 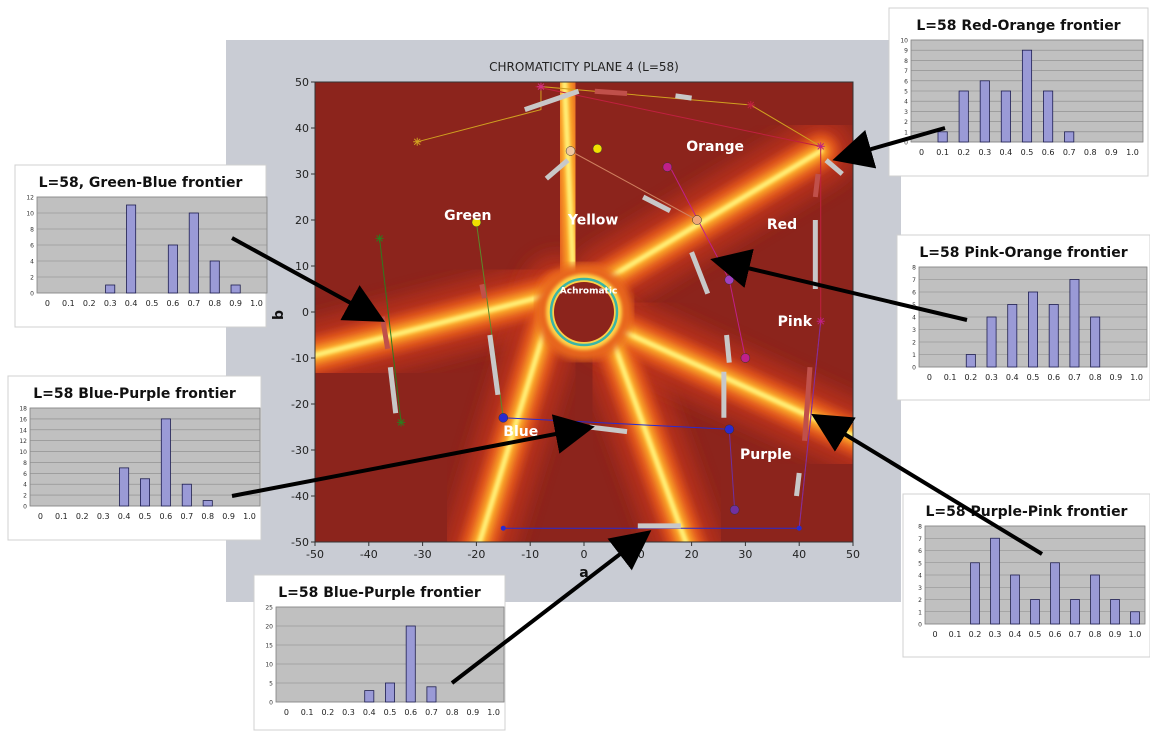 What do you see at coordinates (816, 185) in the screenshot?
I see `red-orange-segment` at bounding box center [816, 185].